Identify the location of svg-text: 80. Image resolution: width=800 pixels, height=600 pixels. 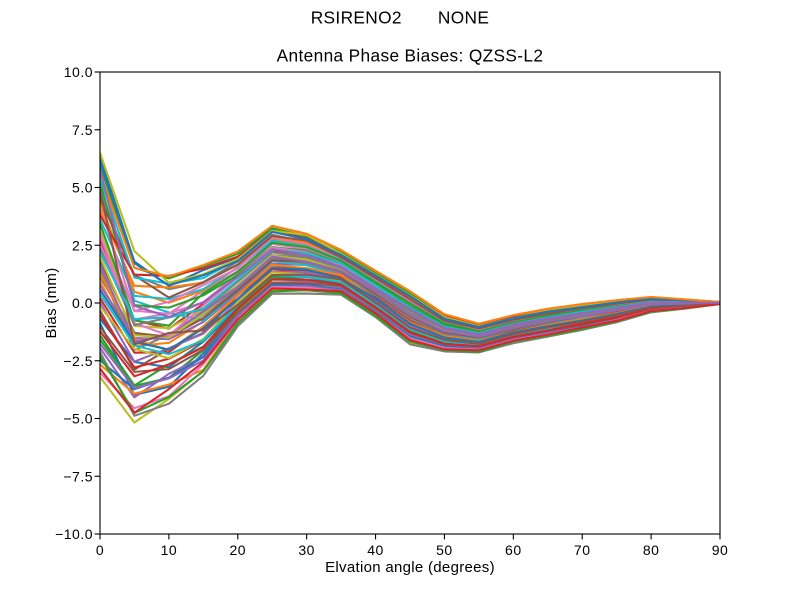
(651, 550).